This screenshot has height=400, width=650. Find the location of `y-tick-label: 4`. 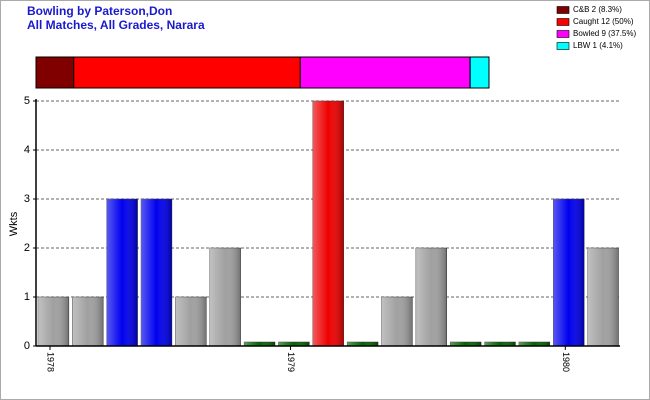

y-tick-label: 4 is located at coordinates (27, 150).